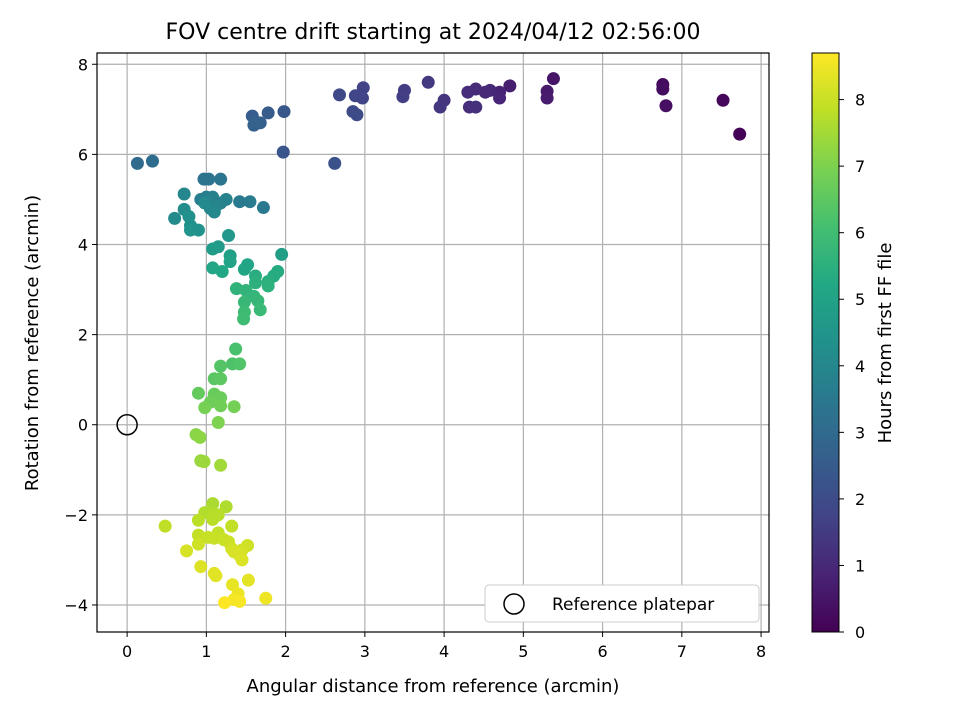 Image resolution: width=960 pixels, height=720 pixels. What do you see at coordinates (860, 632) in the screenshot?
I see `colorbar-tick-label: 0` at bounding box center [860, 632].